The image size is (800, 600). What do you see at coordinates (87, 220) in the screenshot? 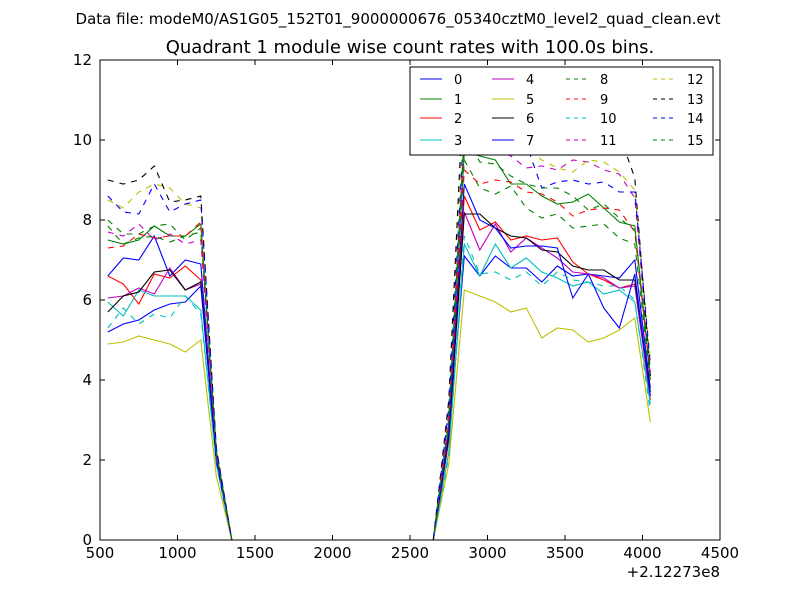
I see `y-tick-label: 8` at bounding box center [87, 220].